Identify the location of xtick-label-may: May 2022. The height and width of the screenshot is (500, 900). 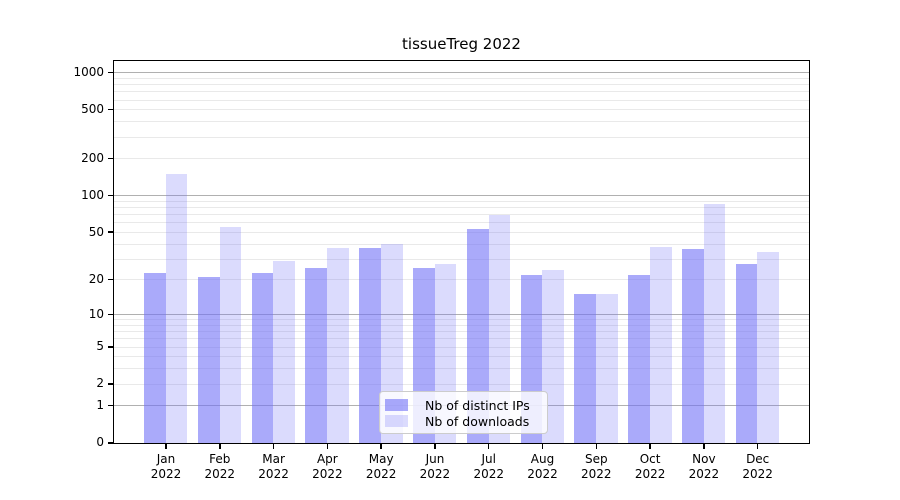
(381, 466).